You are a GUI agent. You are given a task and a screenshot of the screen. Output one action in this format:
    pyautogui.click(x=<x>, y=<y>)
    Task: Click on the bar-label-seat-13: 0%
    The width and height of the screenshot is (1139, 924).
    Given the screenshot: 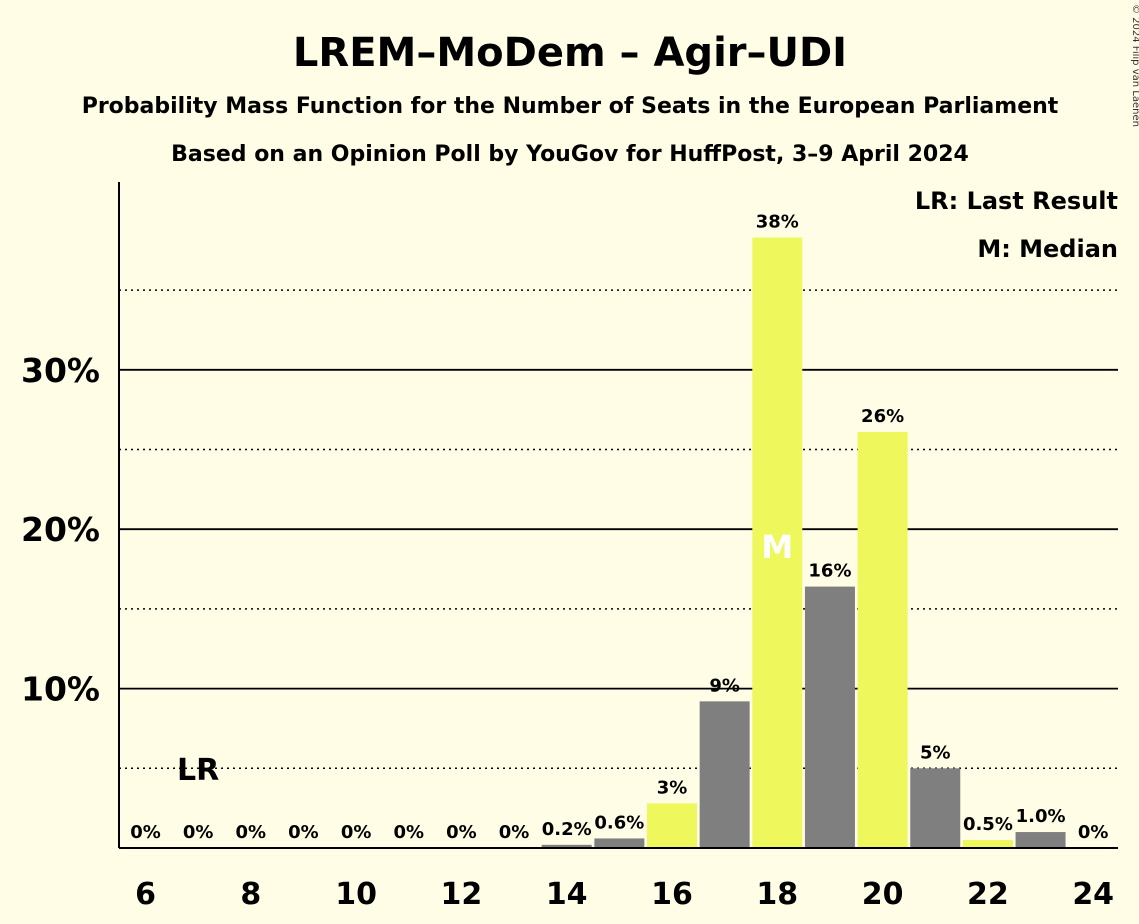 What is the action you would take?
    pyautogui.click(x=514, y=832)
    